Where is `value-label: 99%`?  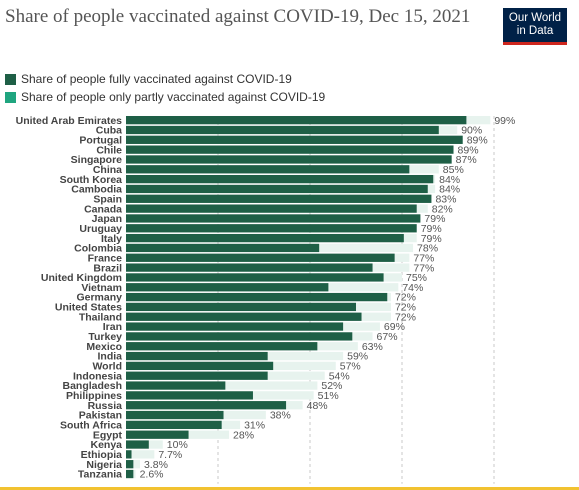 value-label: 99% is located at coordinates (504, 121).